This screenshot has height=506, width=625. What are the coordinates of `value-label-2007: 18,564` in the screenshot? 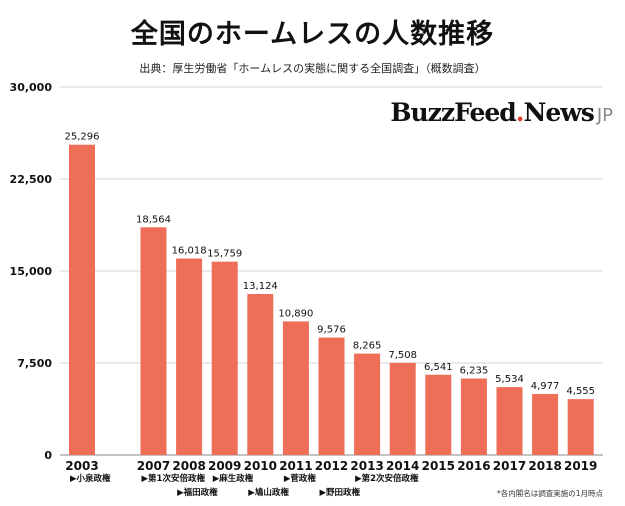 It's located at (153, 219).